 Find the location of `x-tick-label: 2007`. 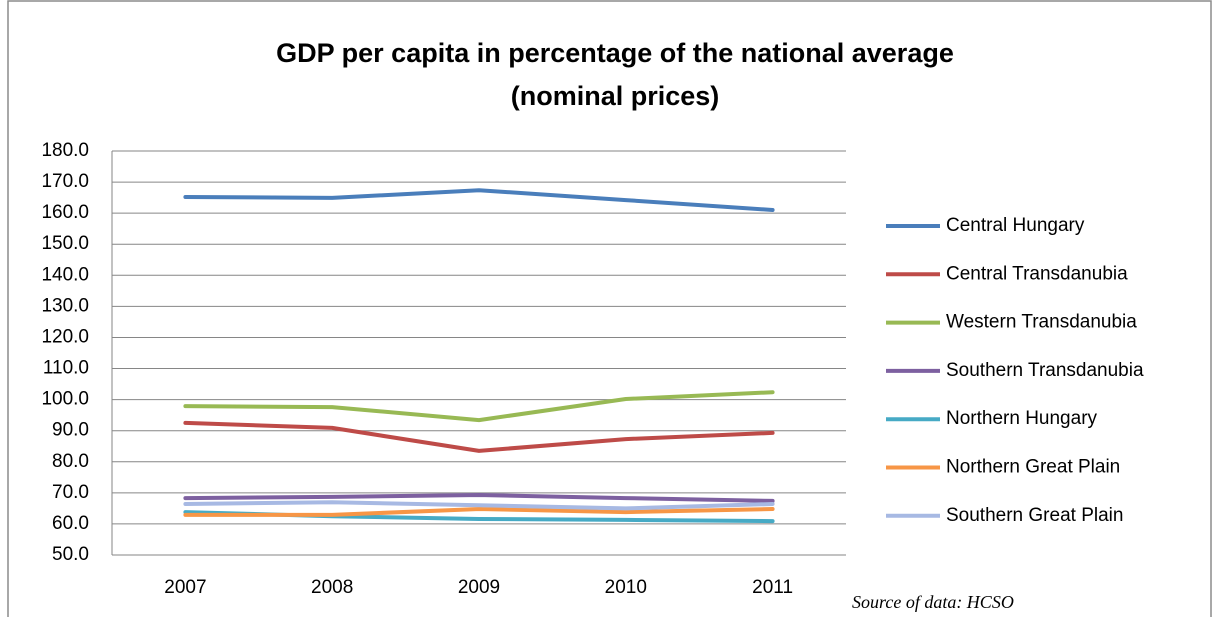

x-tick-label: 2007 is located at coordinates (185, 587).